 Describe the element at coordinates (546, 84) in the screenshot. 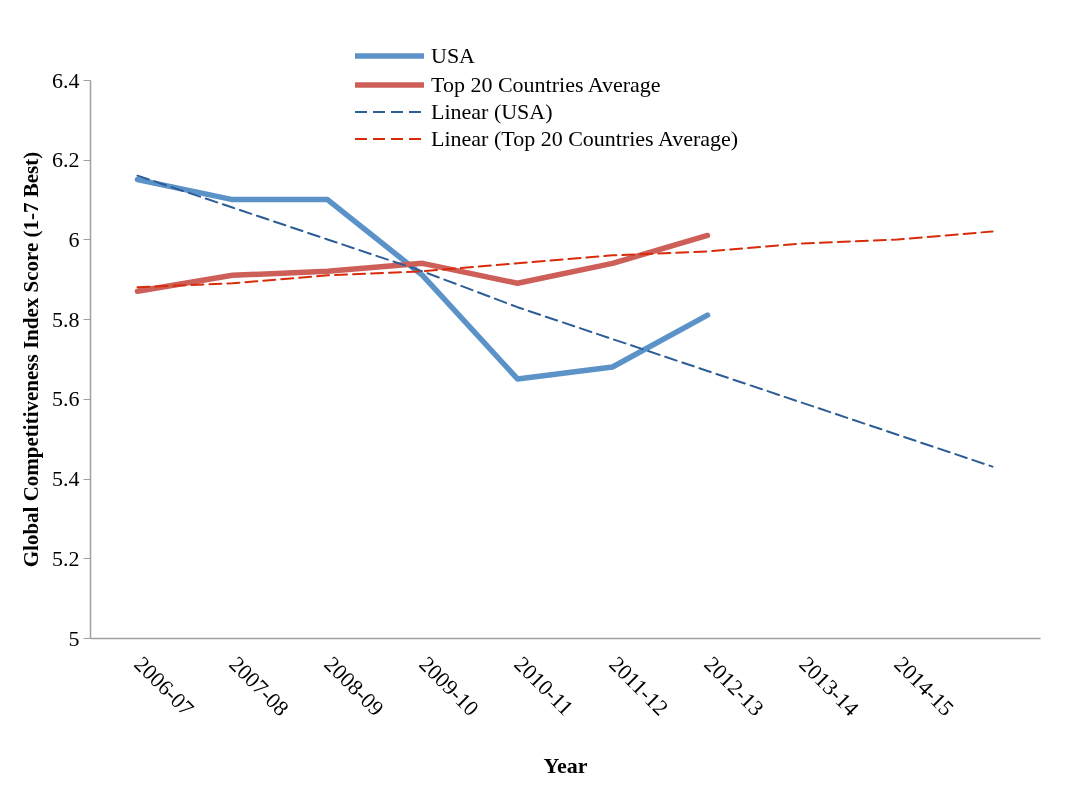

I see `legend-label: Top 20 Countries Average` at that location.